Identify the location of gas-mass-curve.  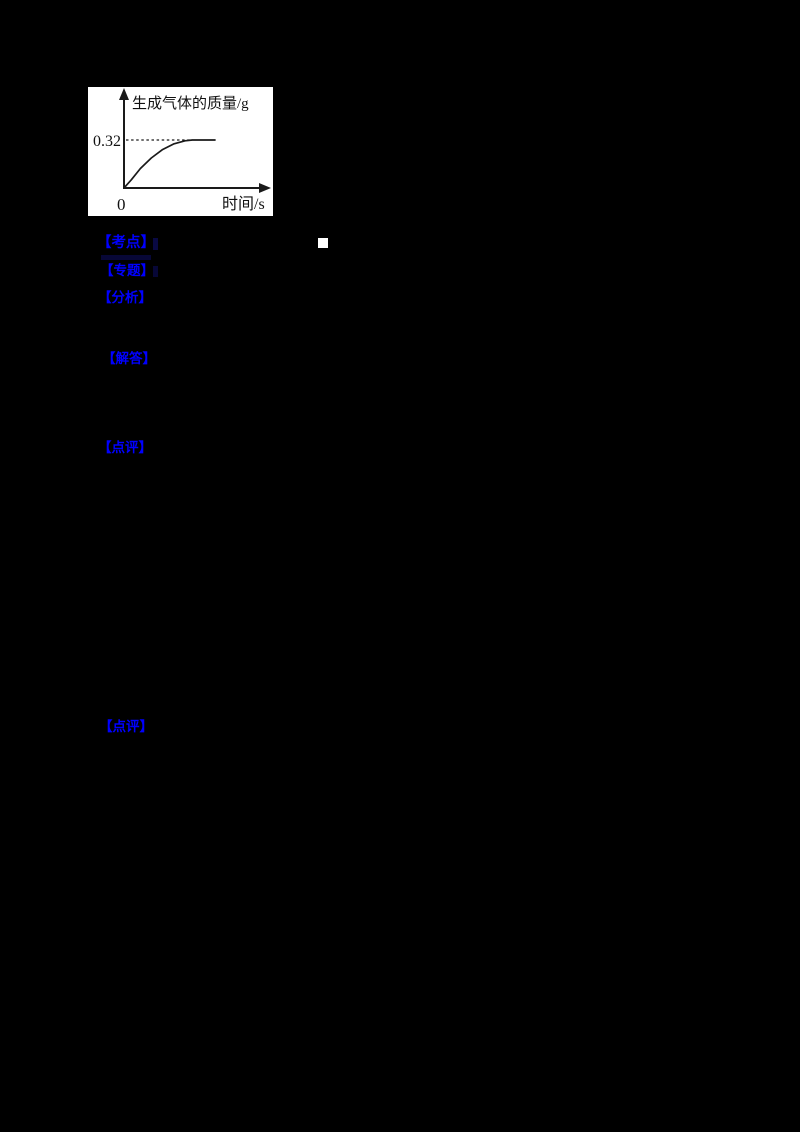
(169, 164).